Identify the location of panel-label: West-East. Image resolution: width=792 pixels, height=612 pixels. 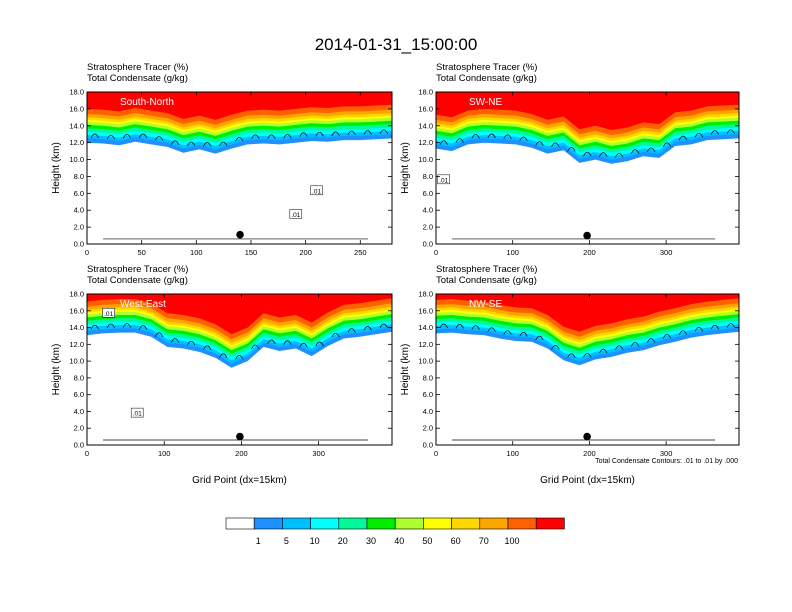
(143, 304).